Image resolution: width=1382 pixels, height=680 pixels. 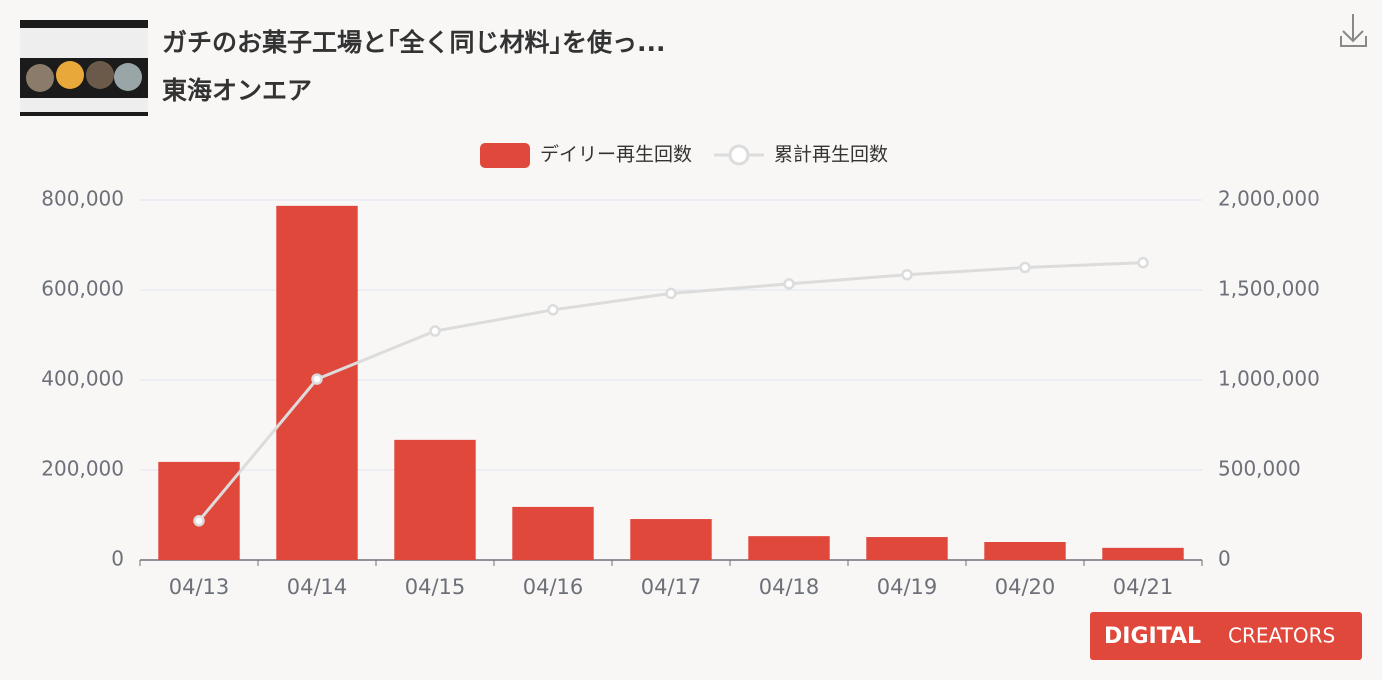 I want to click on y2-tick-label: 2,000,000, so click(x=1269, y=199).